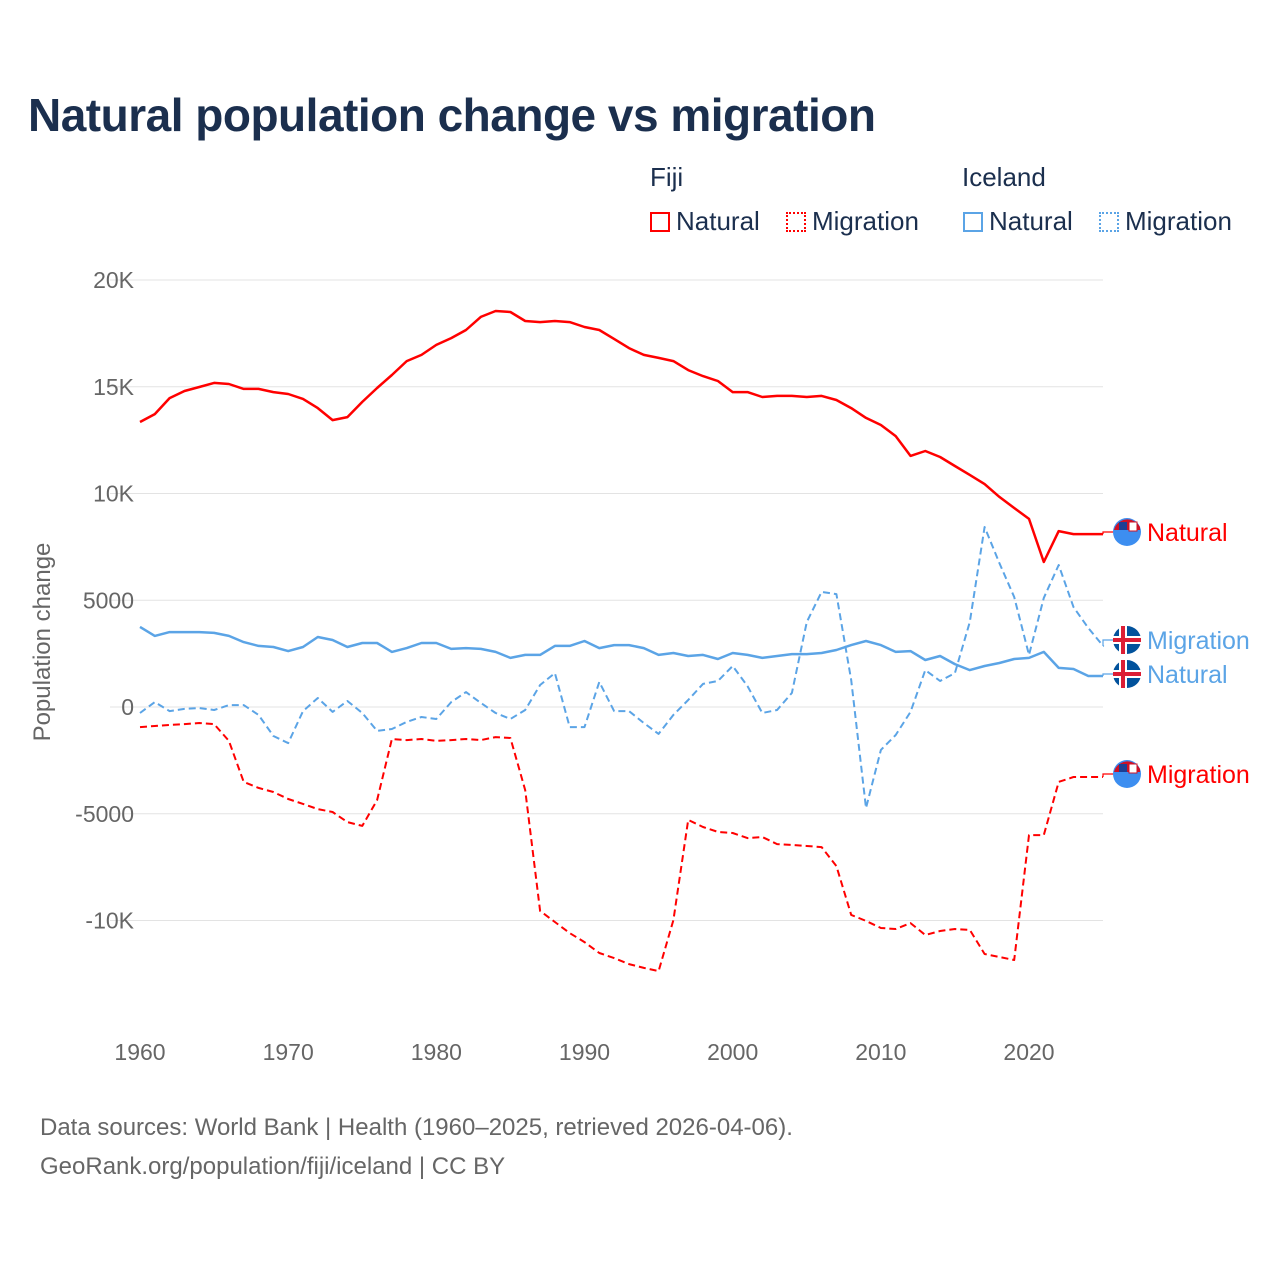 The width and height of the screenshot is (1280, 1280). What do you see at coordinates (436, 1052) in the screenshot?
I see `x-tick-label: 1980` at bounding box center [436, 1052].